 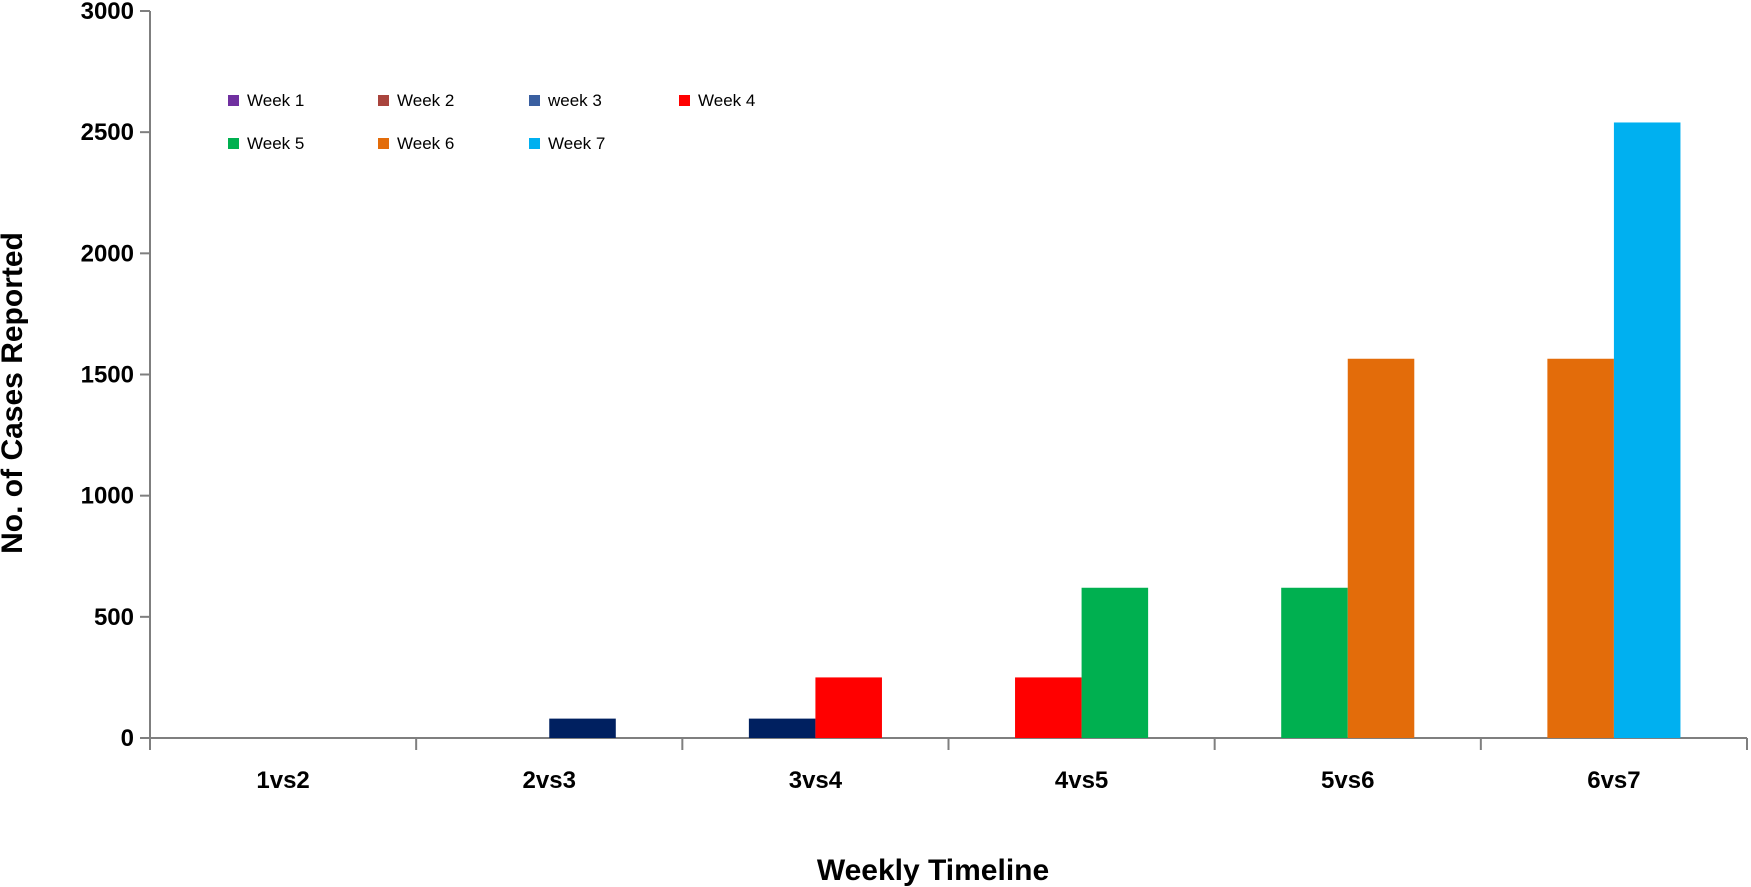 I want to click on bar-week-4-3vs4, so click(x=848, y=707).